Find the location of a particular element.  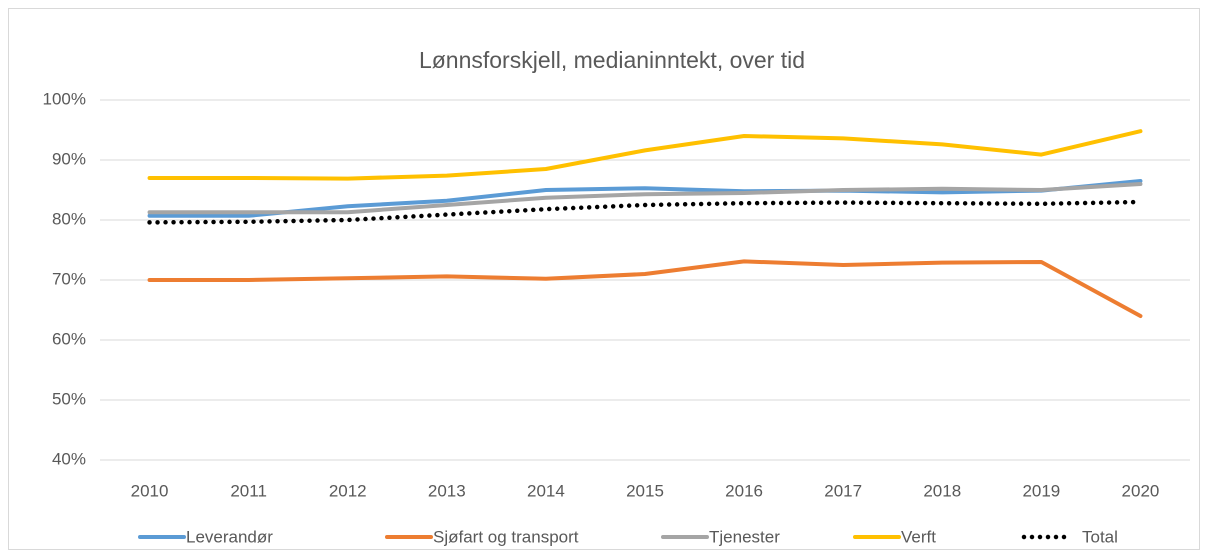

legend-label: Tjenester is located at coordinates (744, 536).